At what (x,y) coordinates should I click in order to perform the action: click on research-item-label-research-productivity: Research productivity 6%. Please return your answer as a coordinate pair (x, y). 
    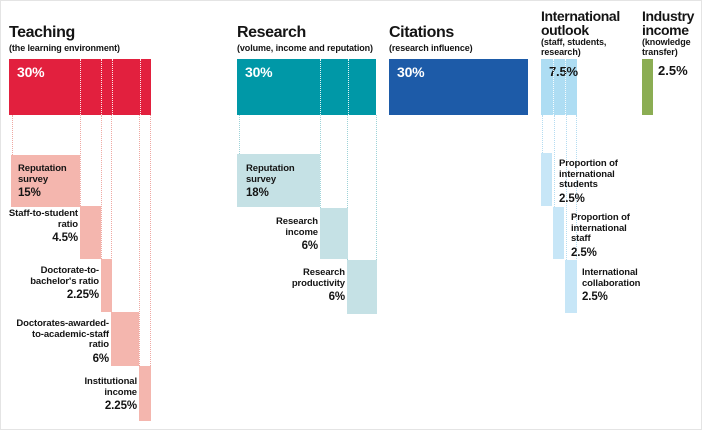
    Looking at the image, I should click on (318, 285).